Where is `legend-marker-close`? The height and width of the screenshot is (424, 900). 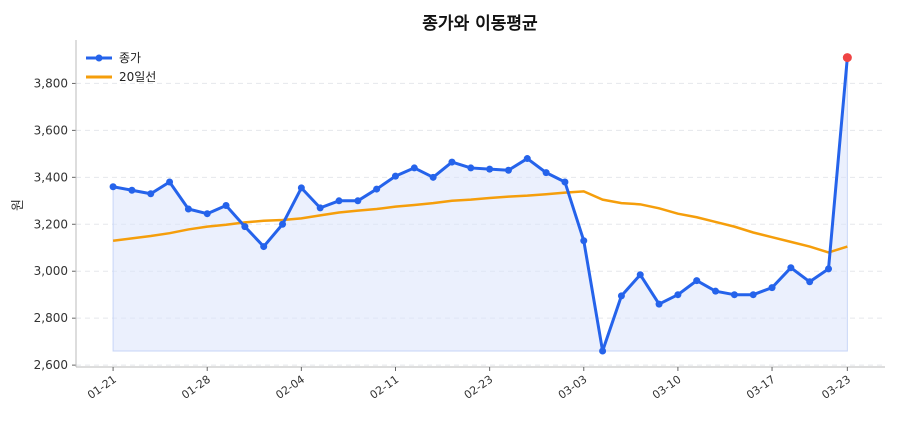
legend-marker-close is located at coordinates (99, 58).